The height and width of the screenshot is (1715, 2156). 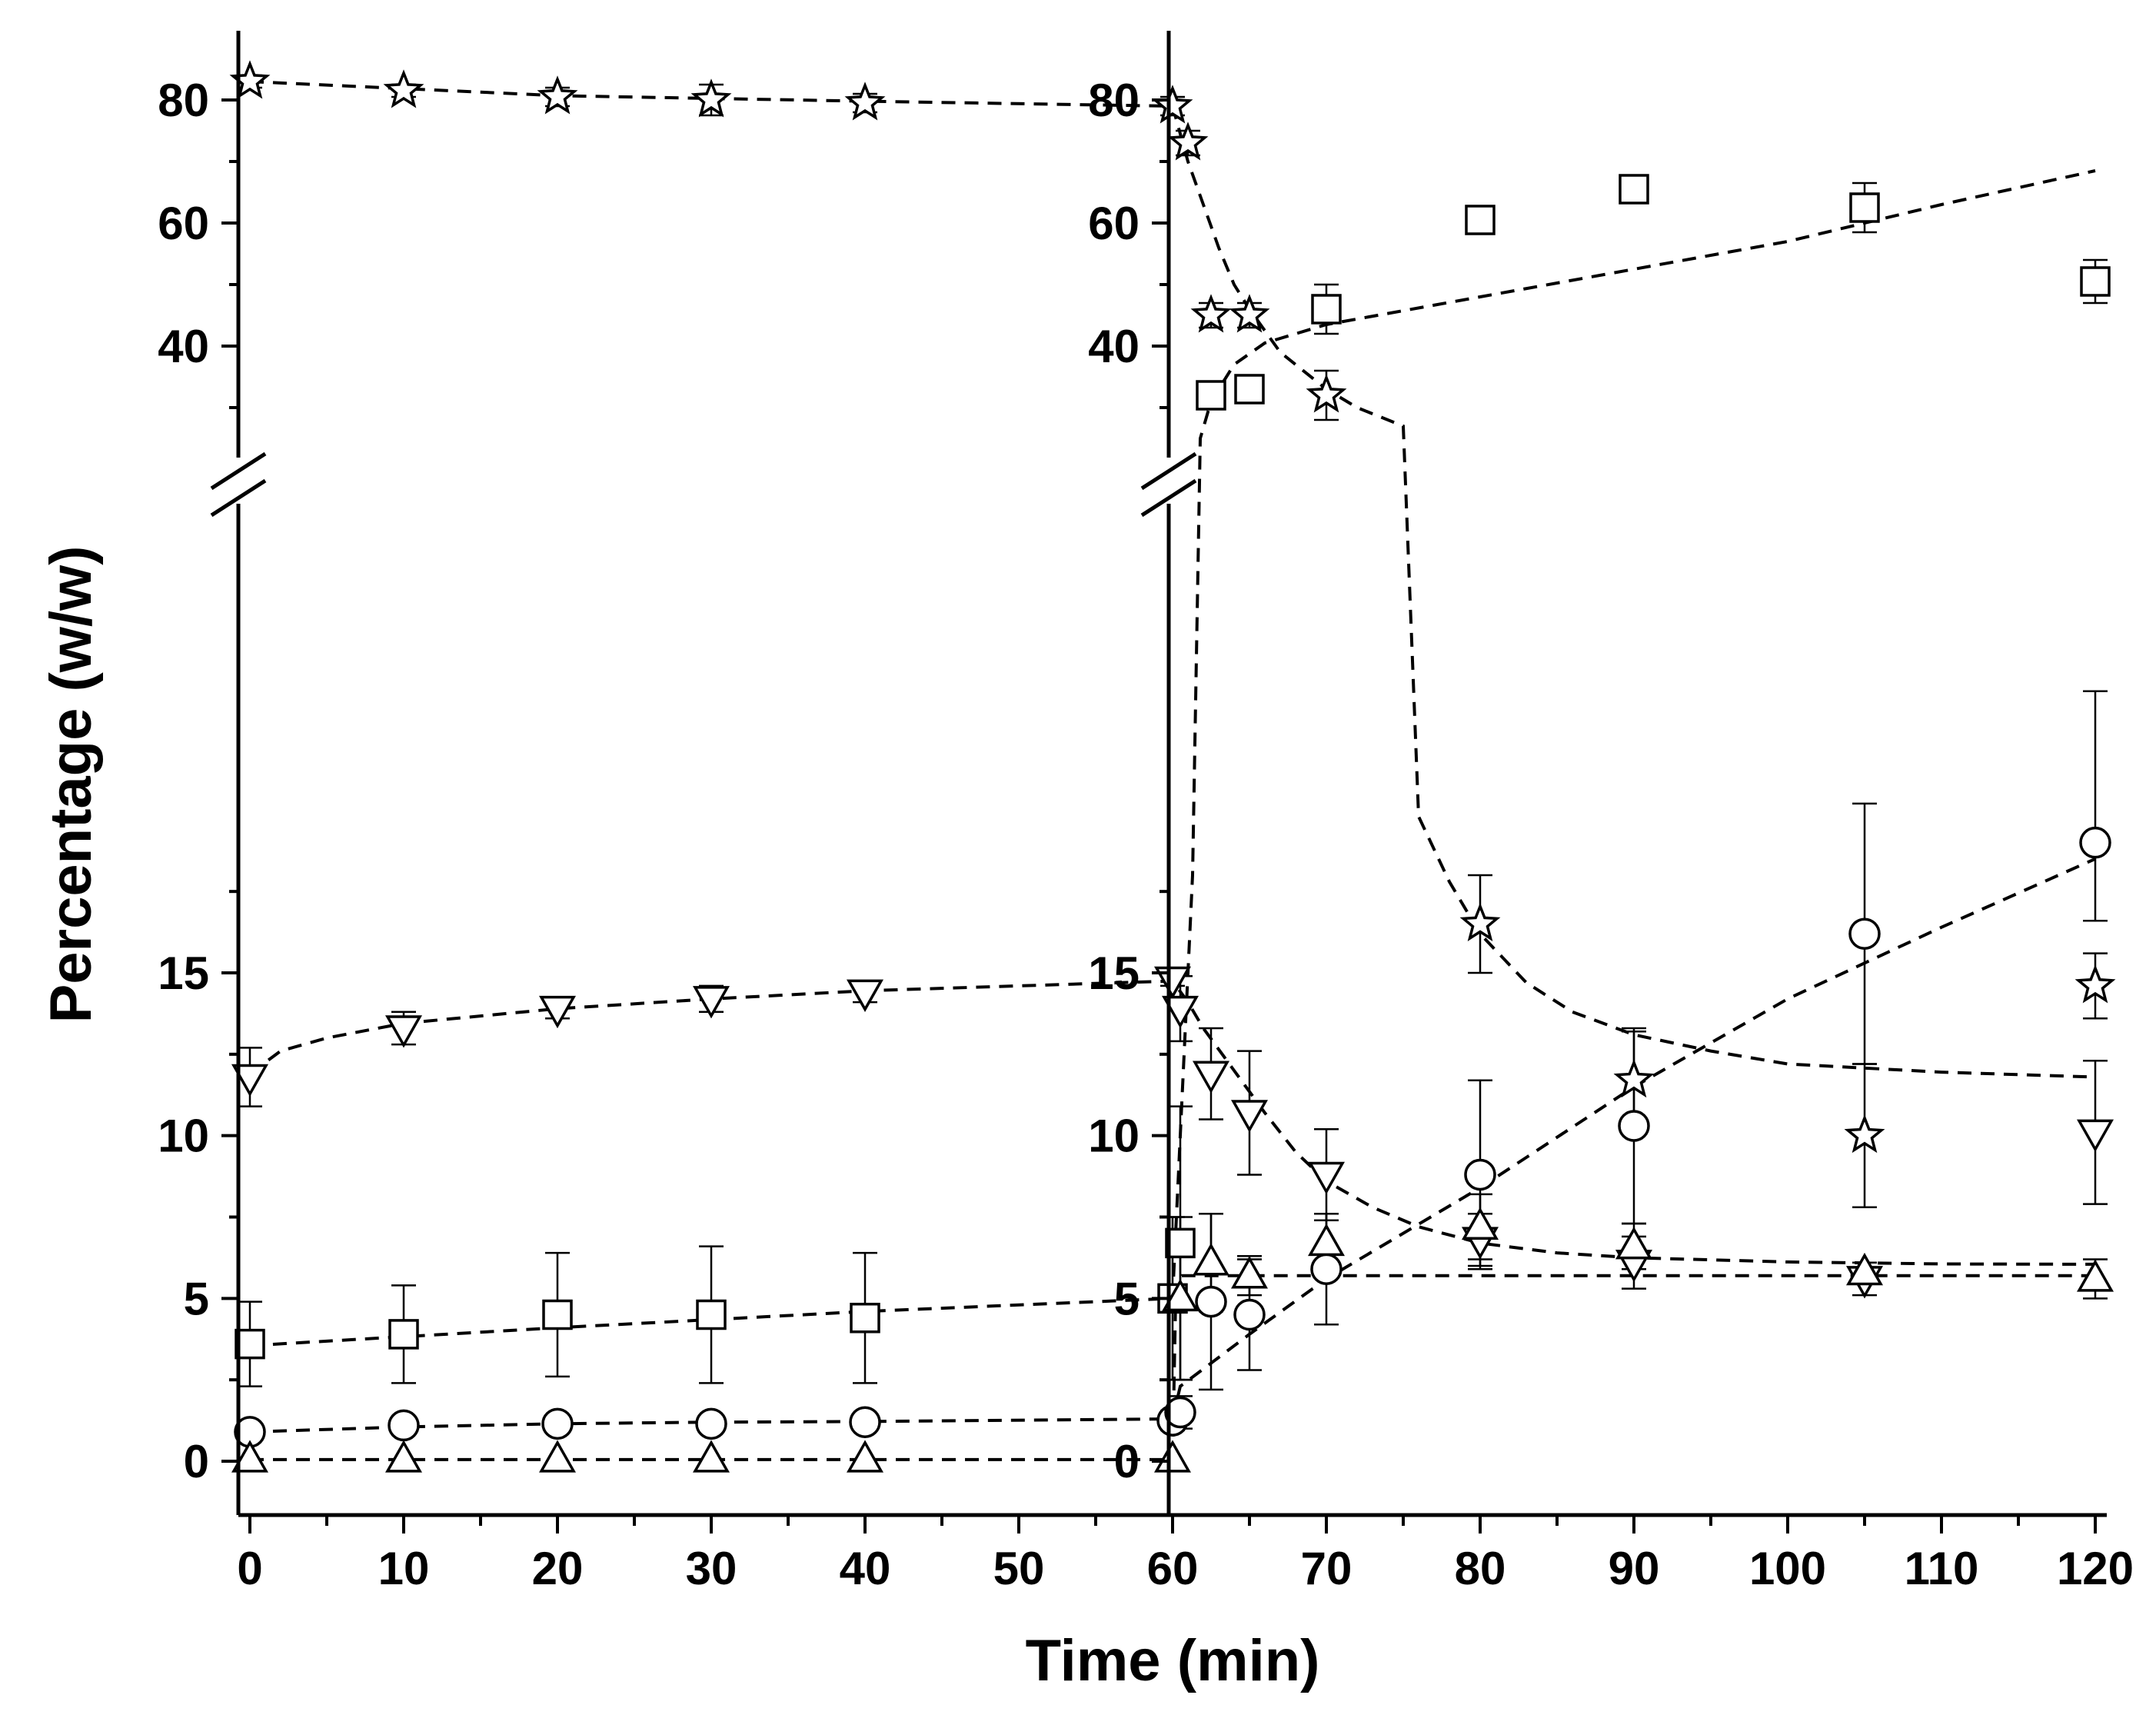 What do you see at coordinates (1787, 1568) in the screenshot?
I see `x-tick-label: 100` at bounding box center [1787, 1568].